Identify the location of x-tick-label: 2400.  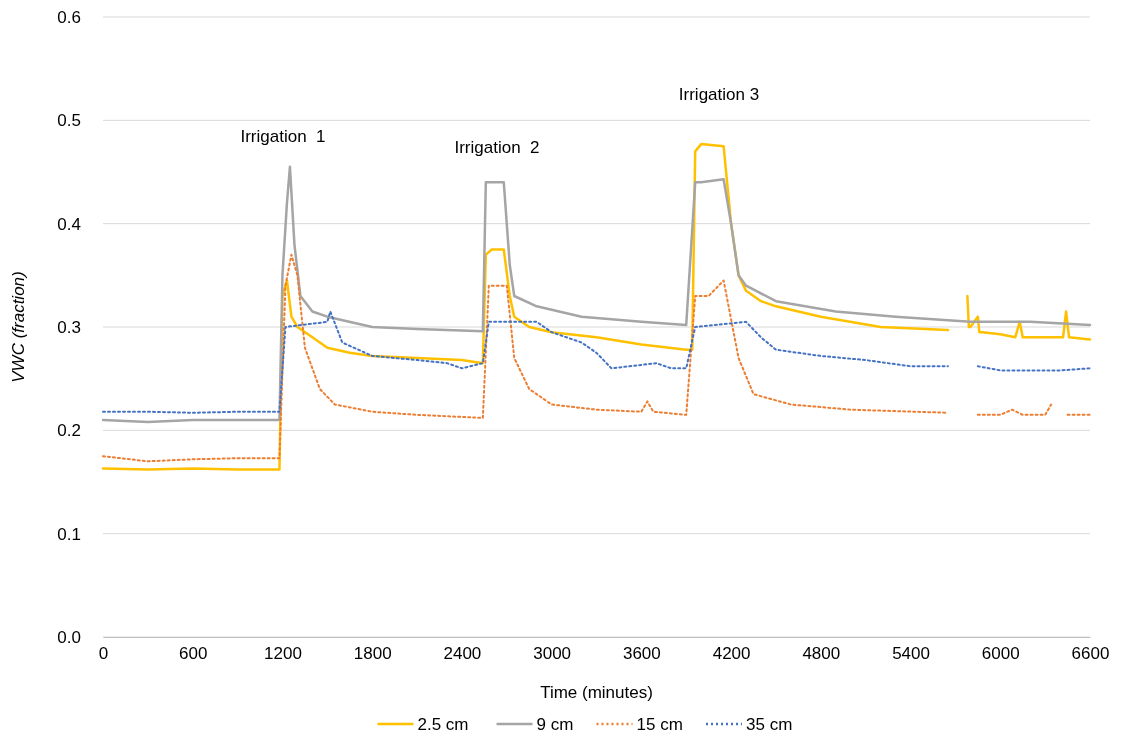
(462, 654).